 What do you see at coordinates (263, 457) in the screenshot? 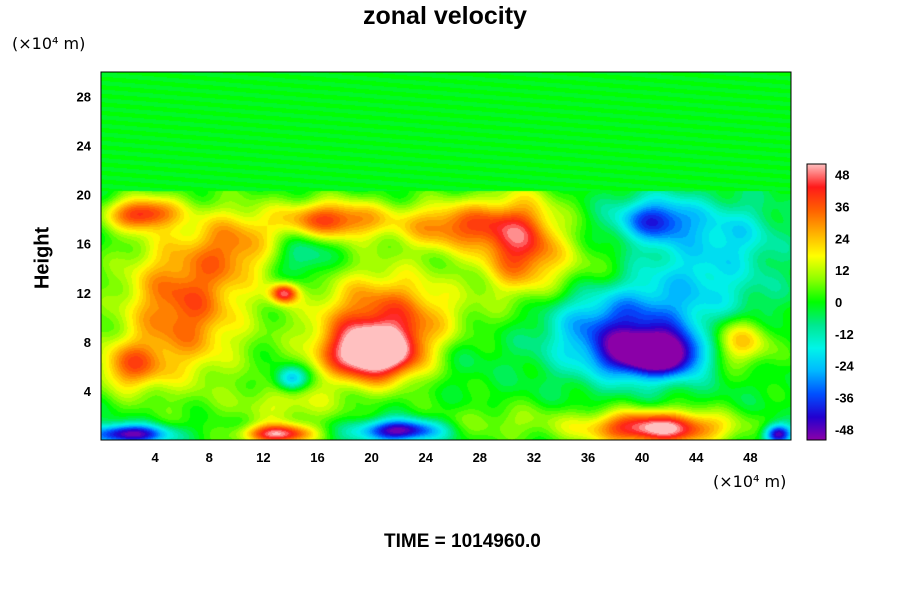
I see `x-tick-label: 12` at bounding box center [263, 457].